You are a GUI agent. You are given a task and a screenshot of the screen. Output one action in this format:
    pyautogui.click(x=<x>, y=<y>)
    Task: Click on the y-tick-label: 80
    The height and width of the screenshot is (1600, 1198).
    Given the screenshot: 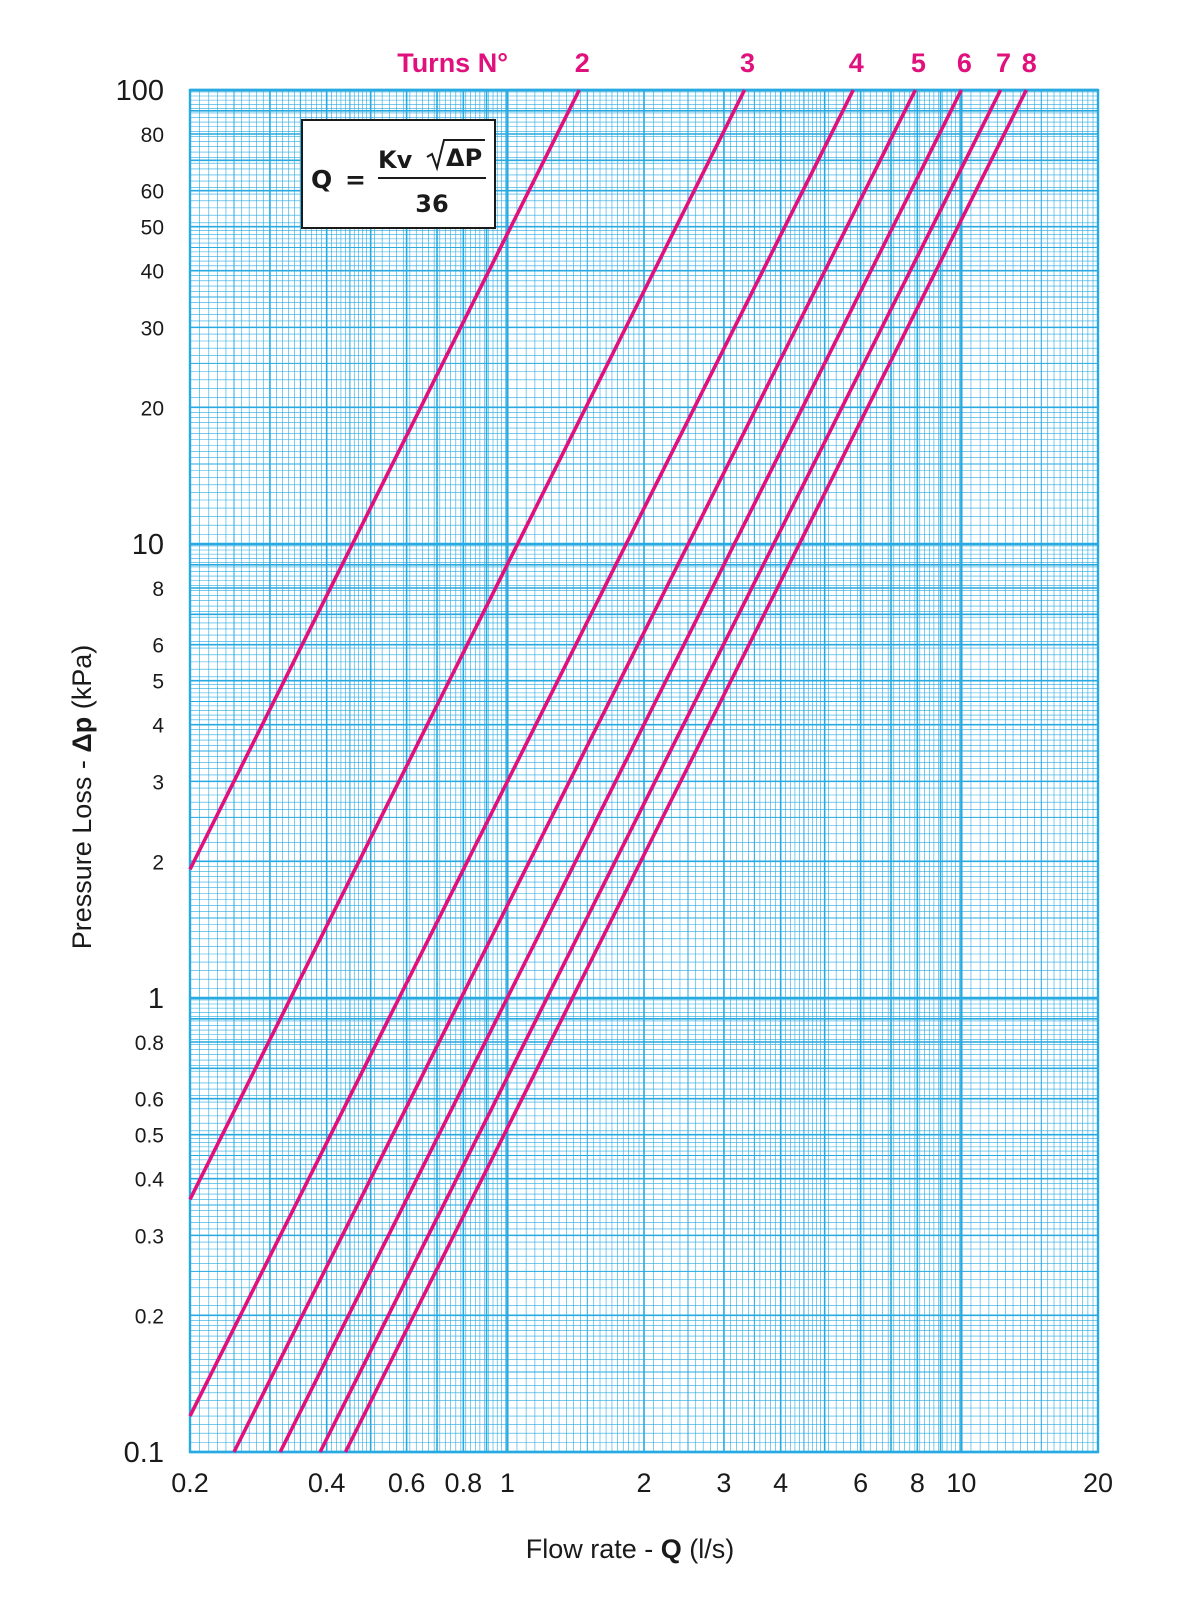 What is the action you would take?
    pyautogui.click(x=152, y=135)
    